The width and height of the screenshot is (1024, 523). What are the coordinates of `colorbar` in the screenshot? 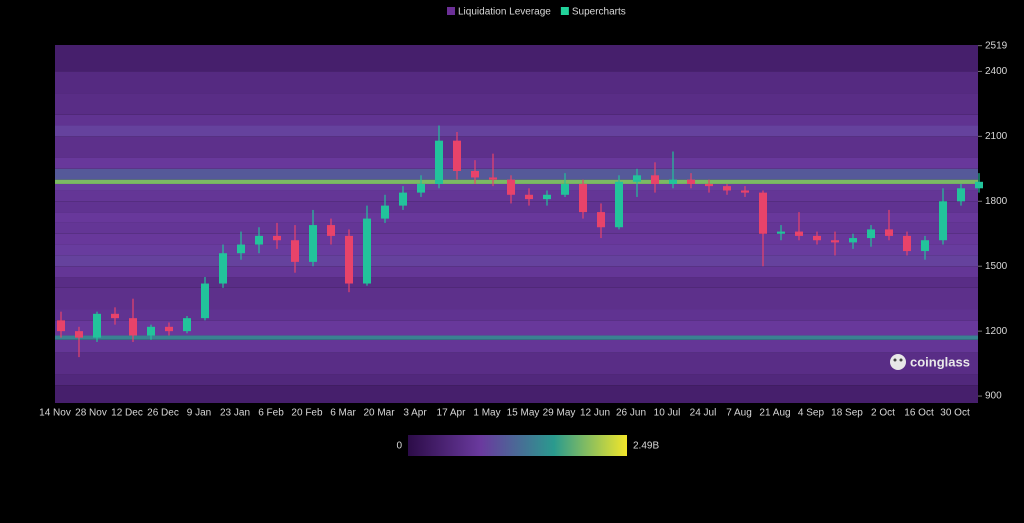 It's located at (517, 445).